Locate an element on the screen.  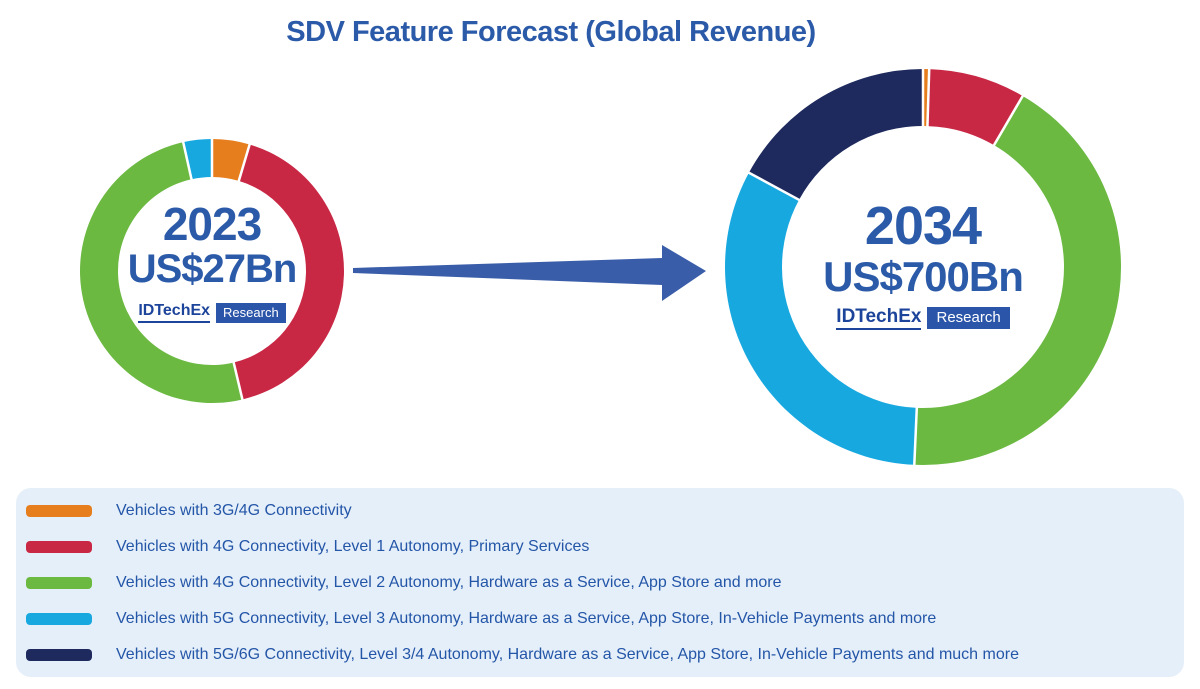
legend-label: Vehicles with 3G/4G Connectivity is located at coordinates (234, 510).